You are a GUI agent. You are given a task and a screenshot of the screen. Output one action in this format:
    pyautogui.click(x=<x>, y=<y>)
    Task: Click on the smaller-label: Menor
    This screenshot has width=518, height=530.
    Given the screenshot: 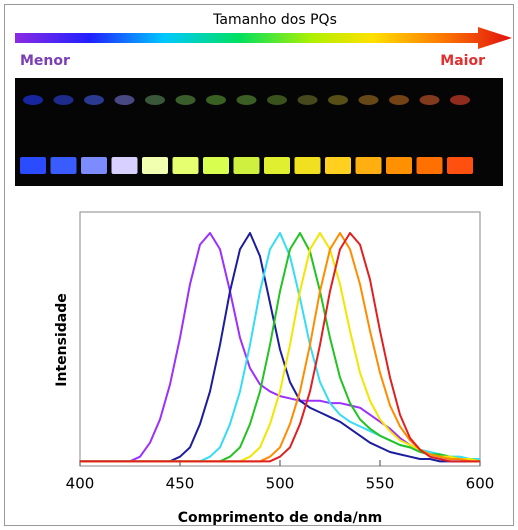 What is the action you would take?
    pyautogui.click(x=45, y=61)
    